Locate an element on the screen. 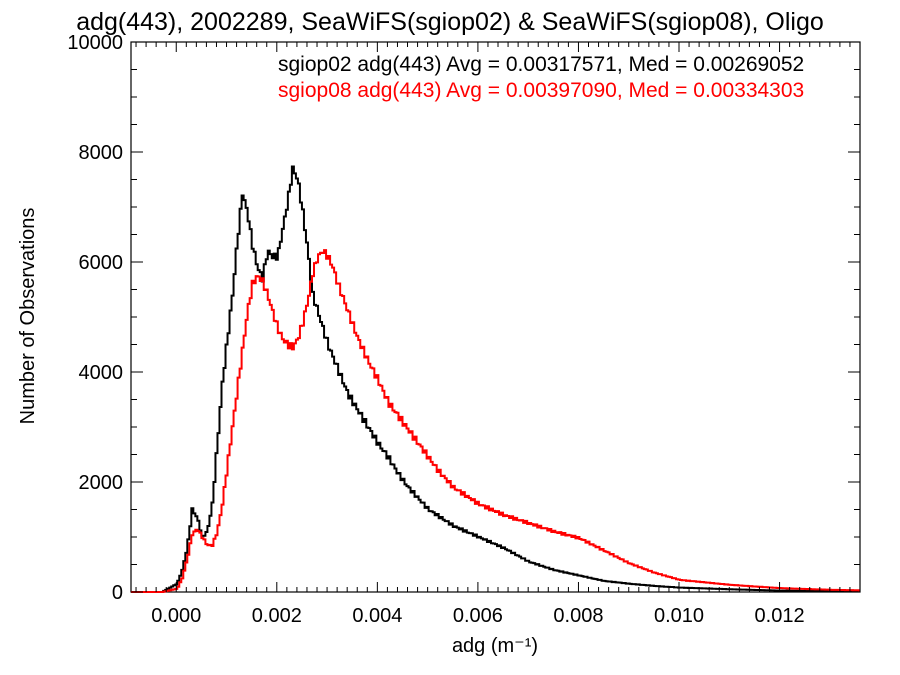  x-axis-label: adg (m⁻¹) is located at coordinates (495, 646).